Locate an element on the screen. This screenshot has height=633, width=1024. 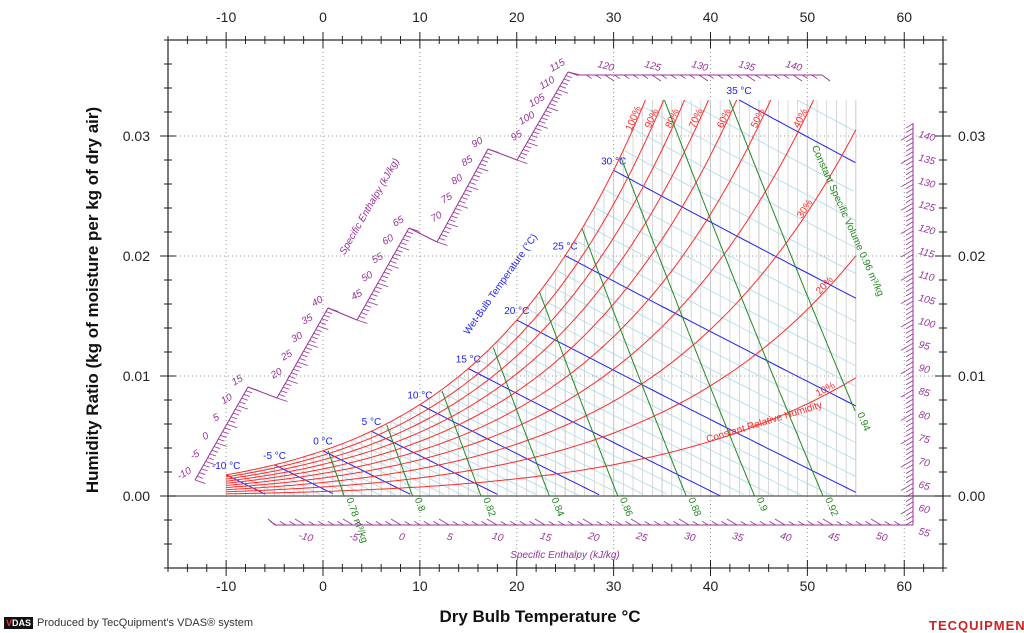
y-tick-label-right: 0.02 is located at coordinates (971, 256).